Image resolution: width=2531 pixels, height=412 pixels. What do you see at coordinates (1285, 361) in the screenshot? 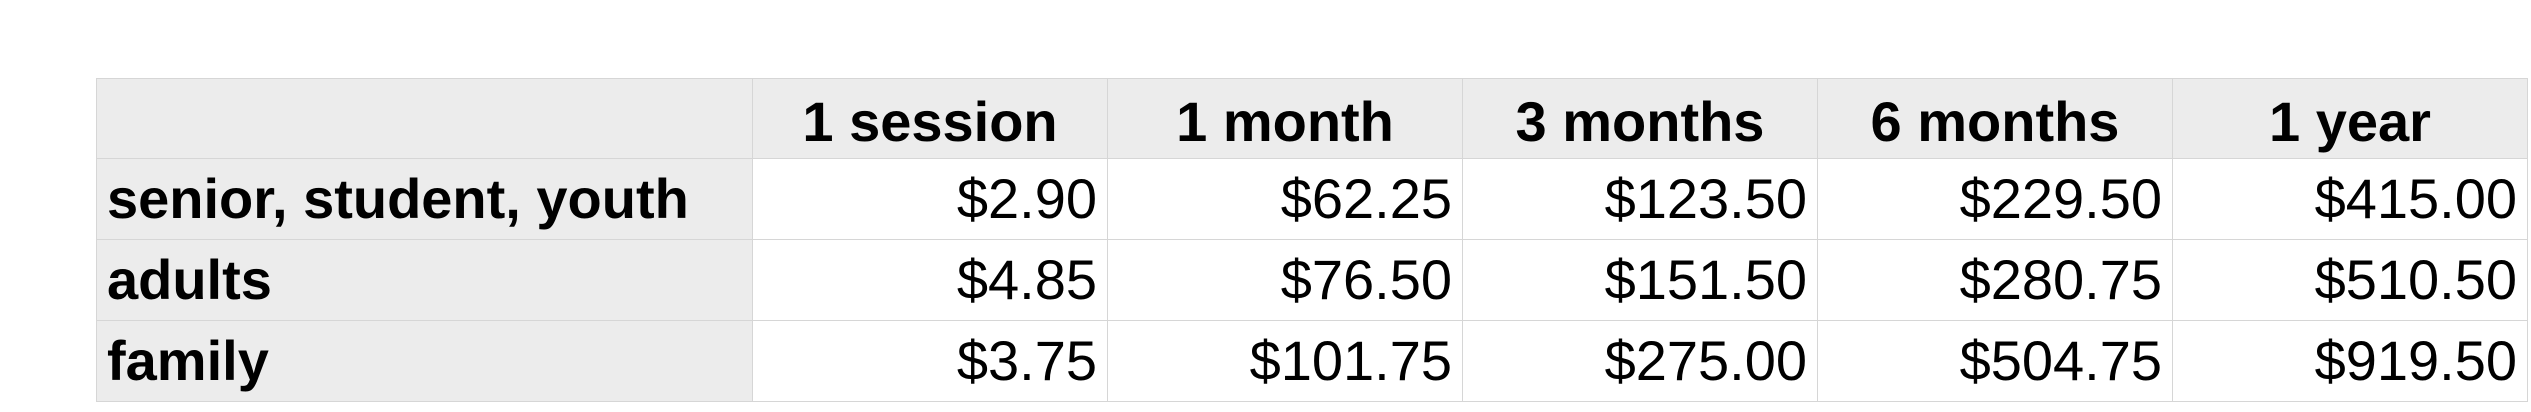
I see `price-cell: $101.75` at bounding box center [1285, 361].